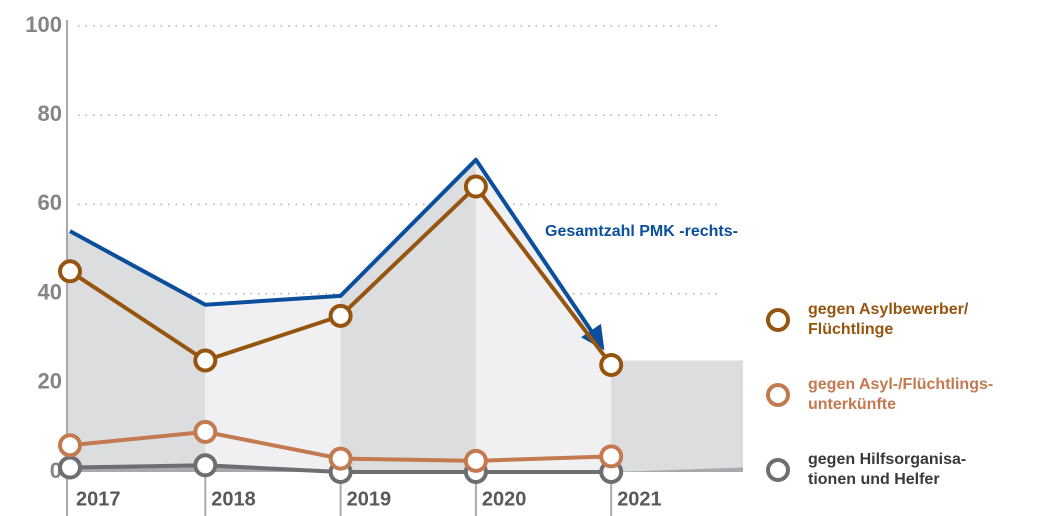  Describe the element at coordinates (639, 499) in the screenshot. I see `x-tick-label: 2021` at that location.